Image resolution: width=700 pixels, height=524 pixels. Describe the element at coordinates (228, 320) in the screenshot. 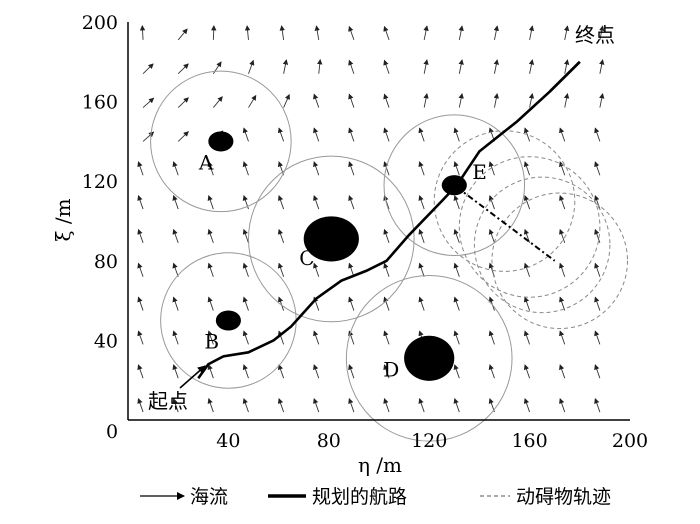

I see `obstacle-b` at that location.